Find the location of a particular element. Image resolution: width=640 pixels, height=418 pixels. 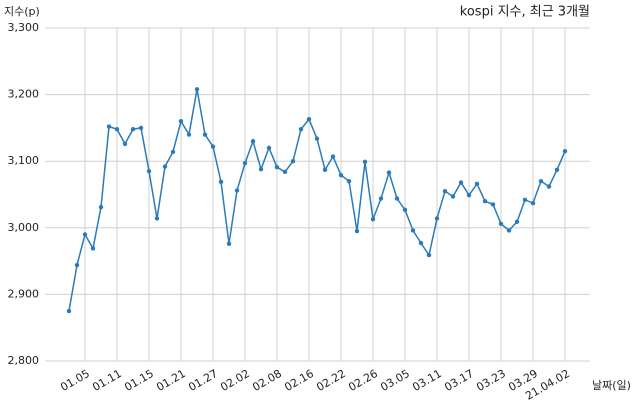

y-tick-label: 2,900 is located at coordinates (24, 293).